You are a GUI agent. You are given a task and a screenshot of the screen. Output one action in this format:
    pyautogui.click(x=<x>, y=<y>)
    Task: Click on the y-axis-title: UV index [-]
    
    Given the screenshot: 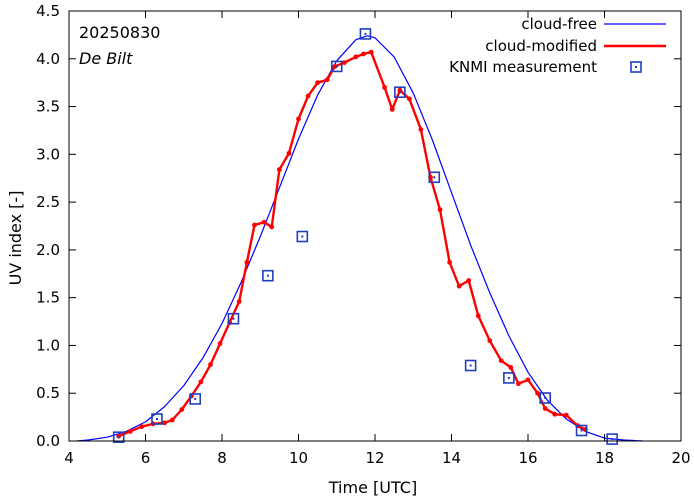 What is the action you would take?
    pyautogui.click(x=15, y=238)
    